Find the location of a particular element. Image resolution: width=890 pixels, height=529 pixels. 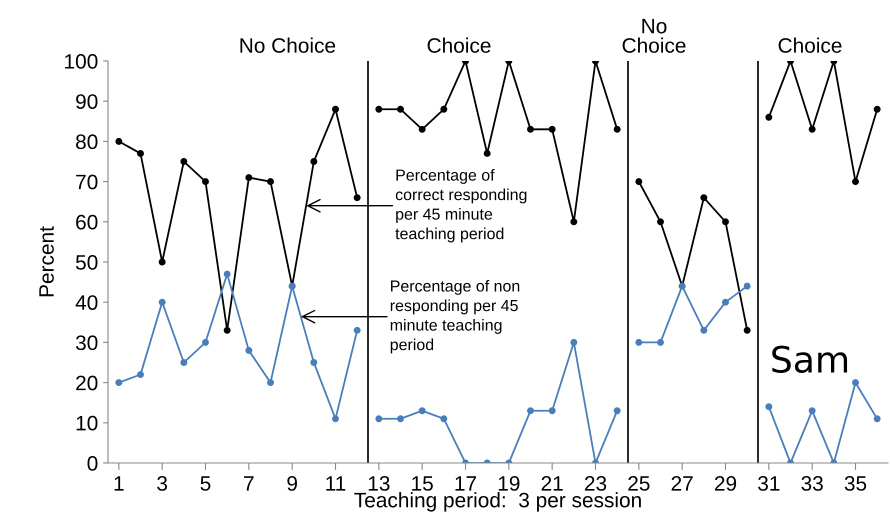

y-tick-label: 100 is located at coordinates (81, 61).